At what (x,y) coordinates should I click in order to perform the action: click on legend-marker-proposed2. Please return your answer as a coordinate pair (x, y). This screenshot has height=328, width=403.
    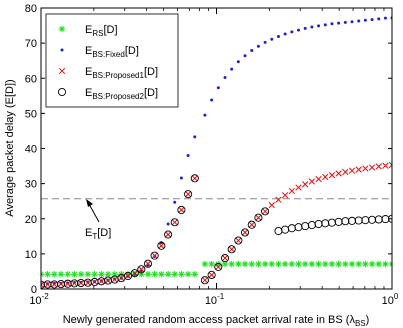
    Looking at the image, I should click on (62, 92).